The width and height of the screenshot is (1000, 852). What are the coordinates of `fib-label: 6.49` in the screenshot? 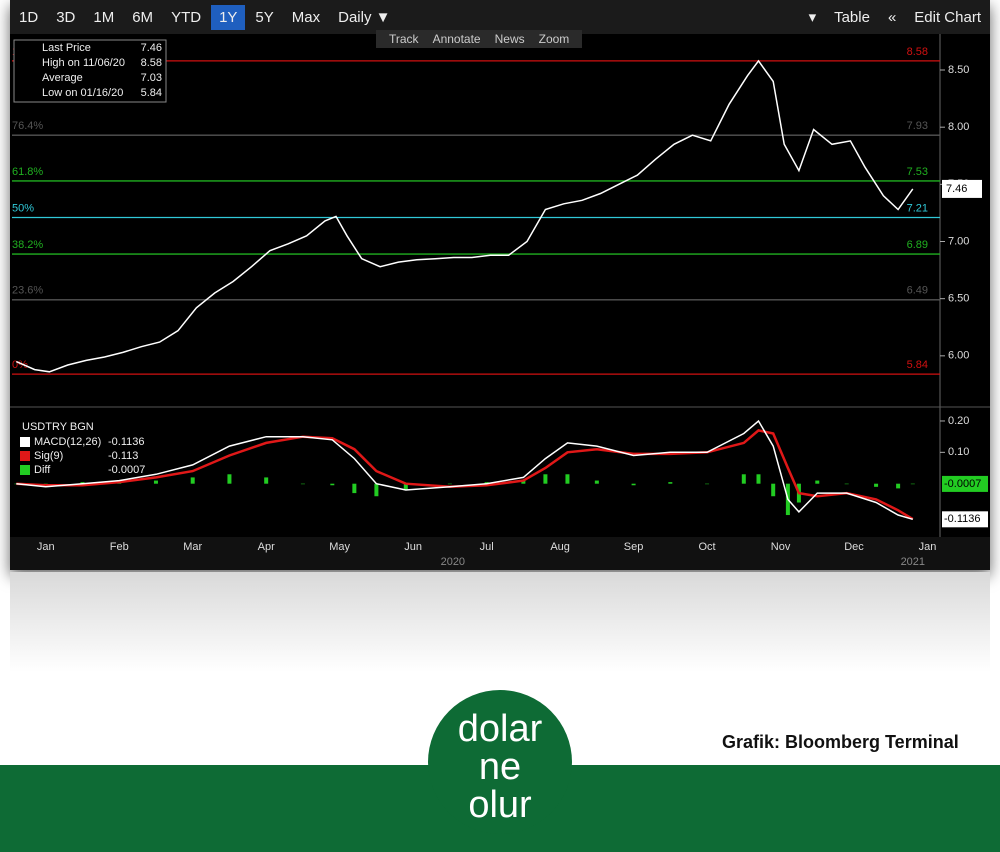 It's located at (917, 291).